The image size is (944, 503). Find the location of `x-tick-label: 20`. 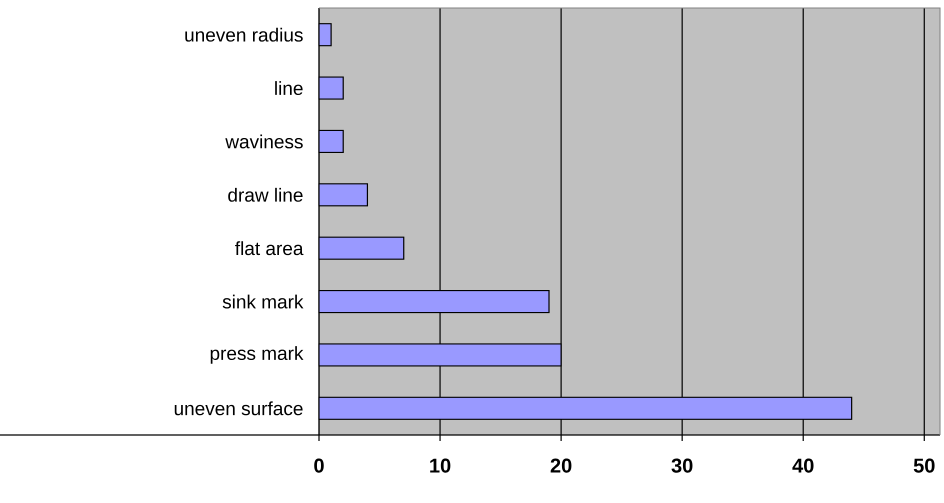

x-tick-label: 20 is located at coordinates (561, 465).